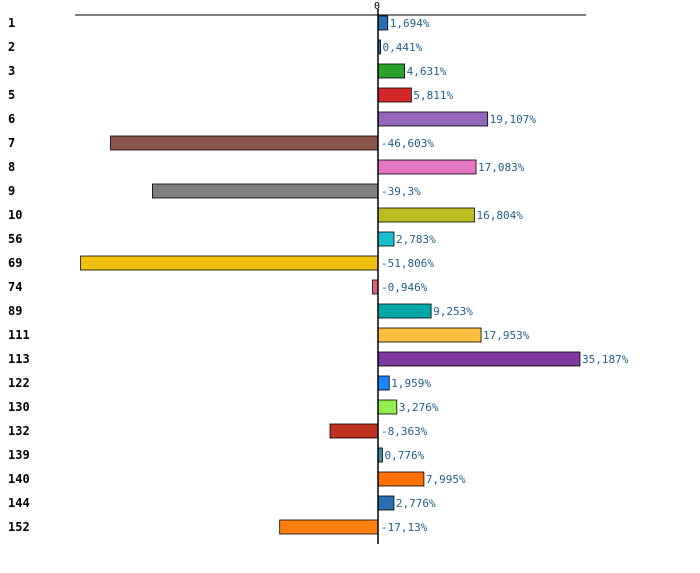  I want to click on value-label: 4,631%, so click(427, 71).